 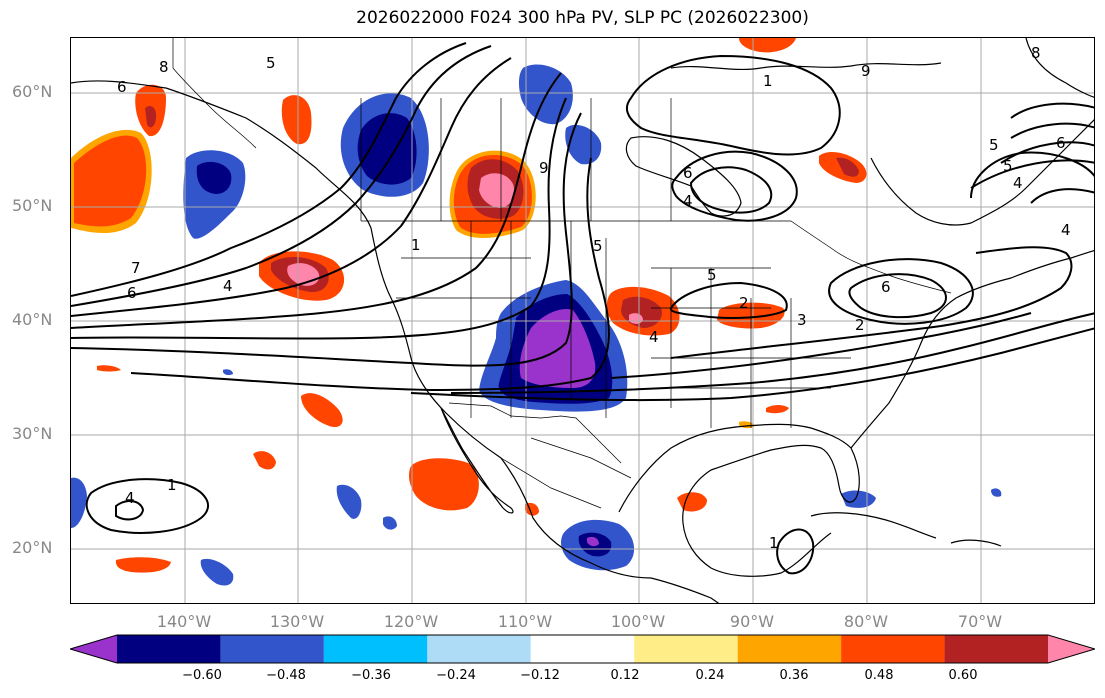 What do you see at coordinates (963, 675) in the screenshot?
I see `colorbar-tick-label: 0.60` at bounding box center [963, 675].